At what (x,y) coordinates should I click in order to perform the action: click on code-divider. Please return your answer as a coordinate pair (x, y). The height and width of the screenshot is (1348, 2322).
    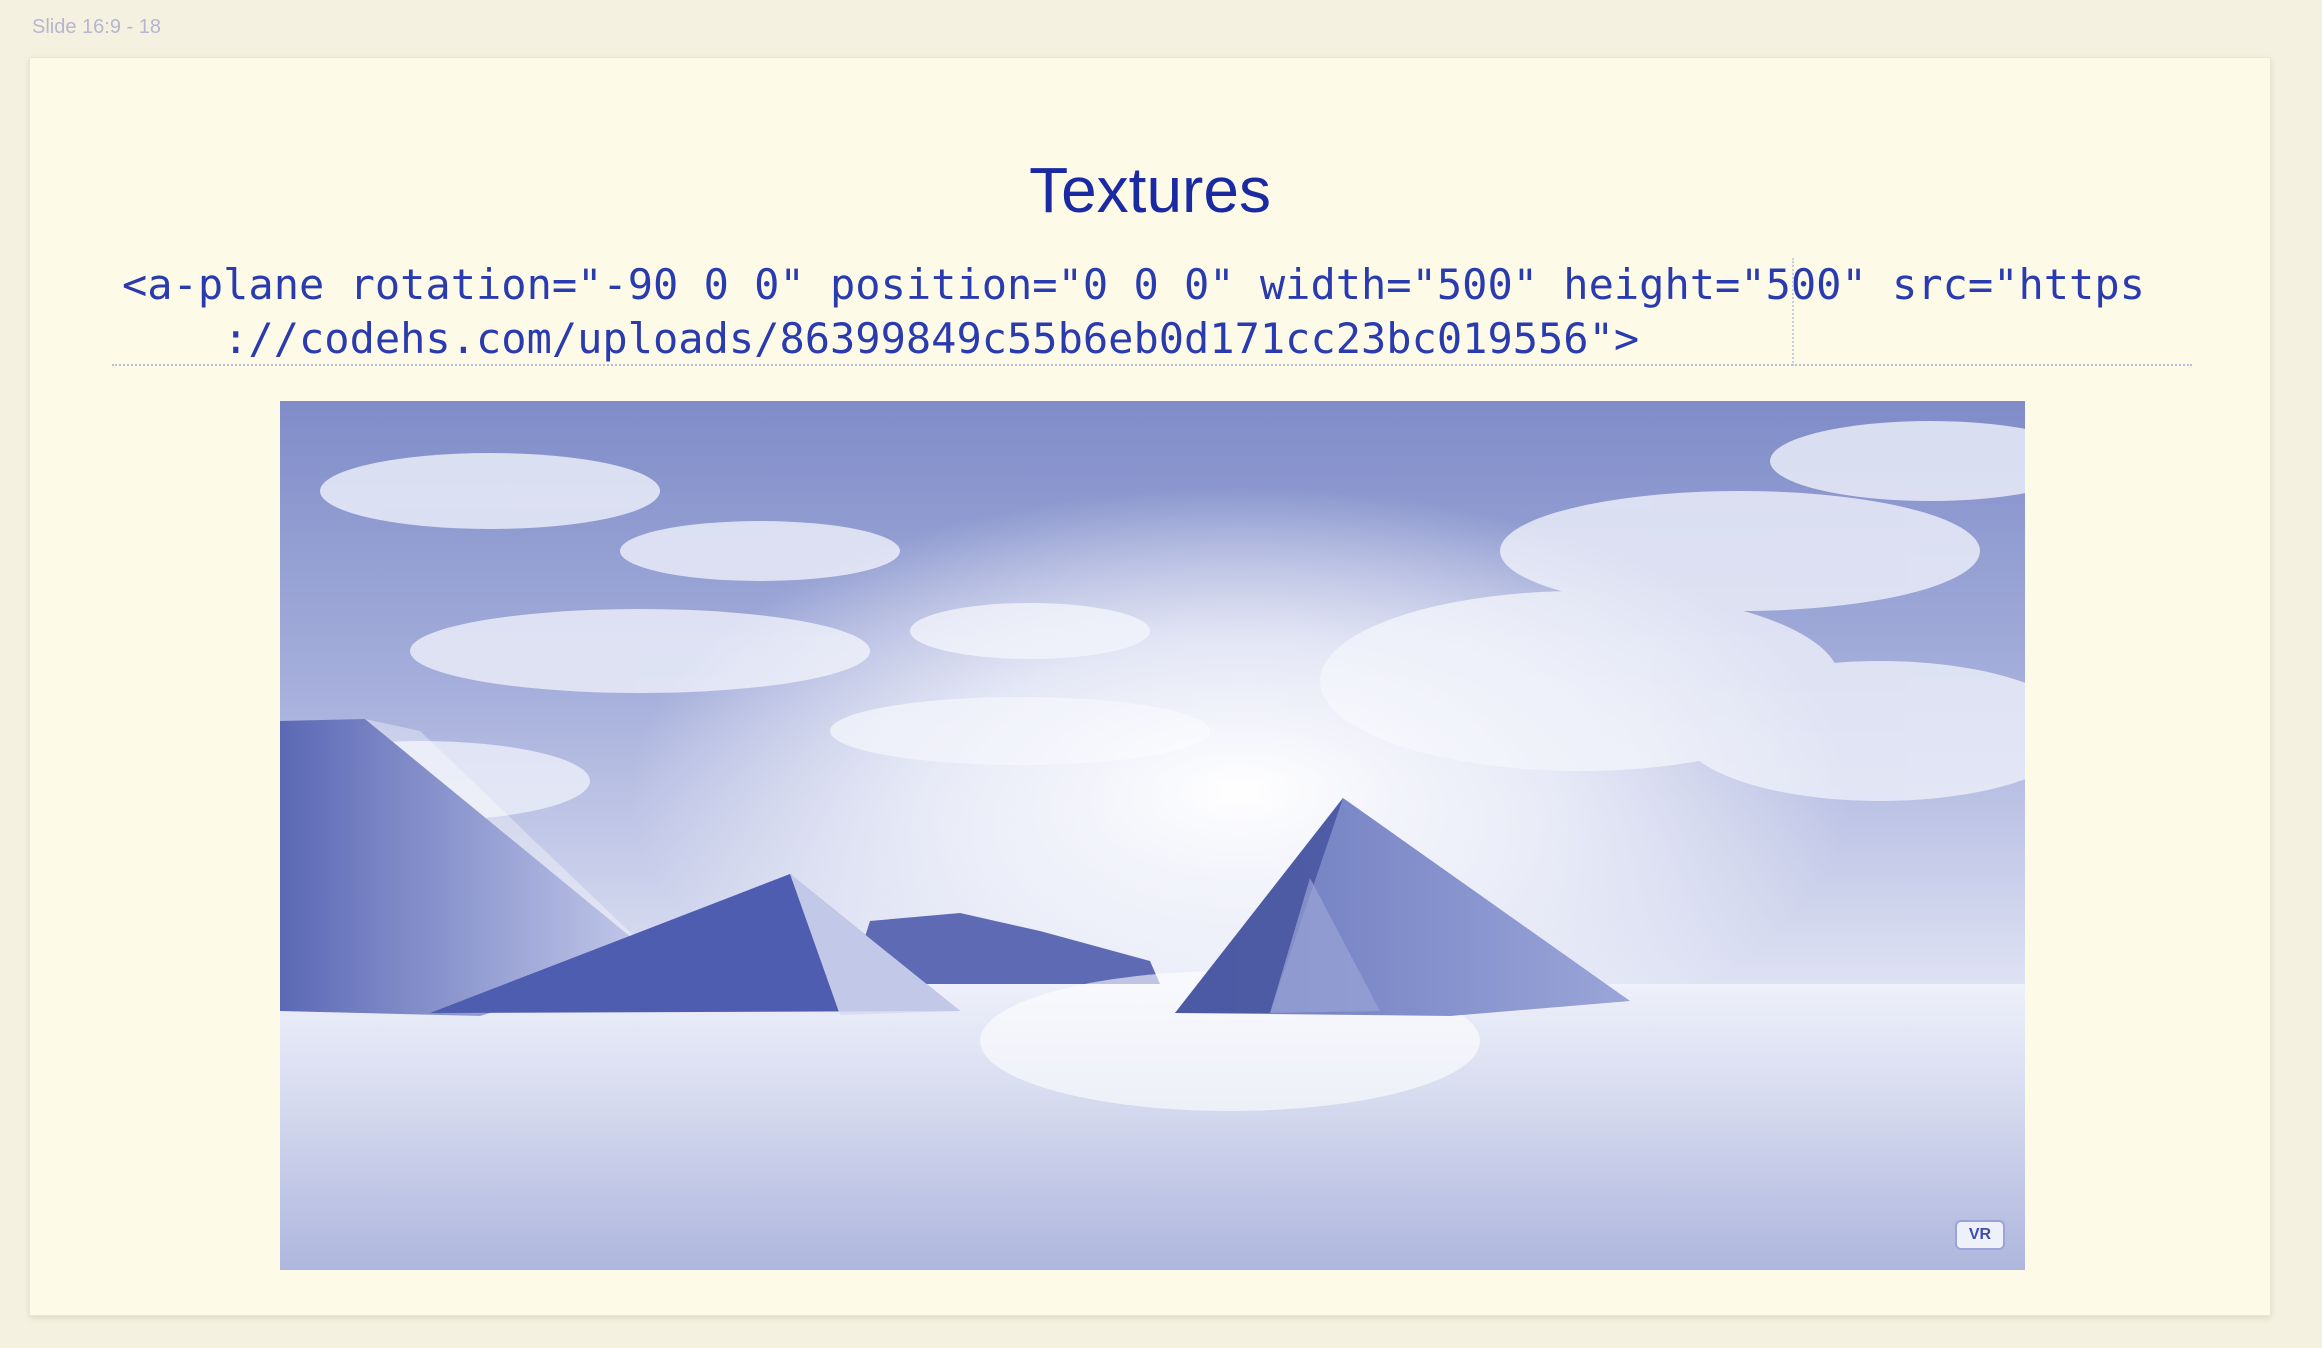
    Looking at the image, I should click on (1152, 365).